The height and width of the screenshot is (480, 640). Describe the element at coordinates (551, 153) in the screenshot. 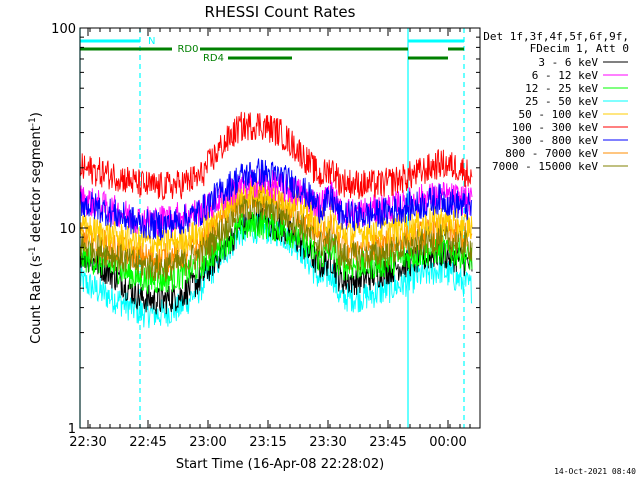

I see `legend-label-7: 800 - 7000 keV` at that location.